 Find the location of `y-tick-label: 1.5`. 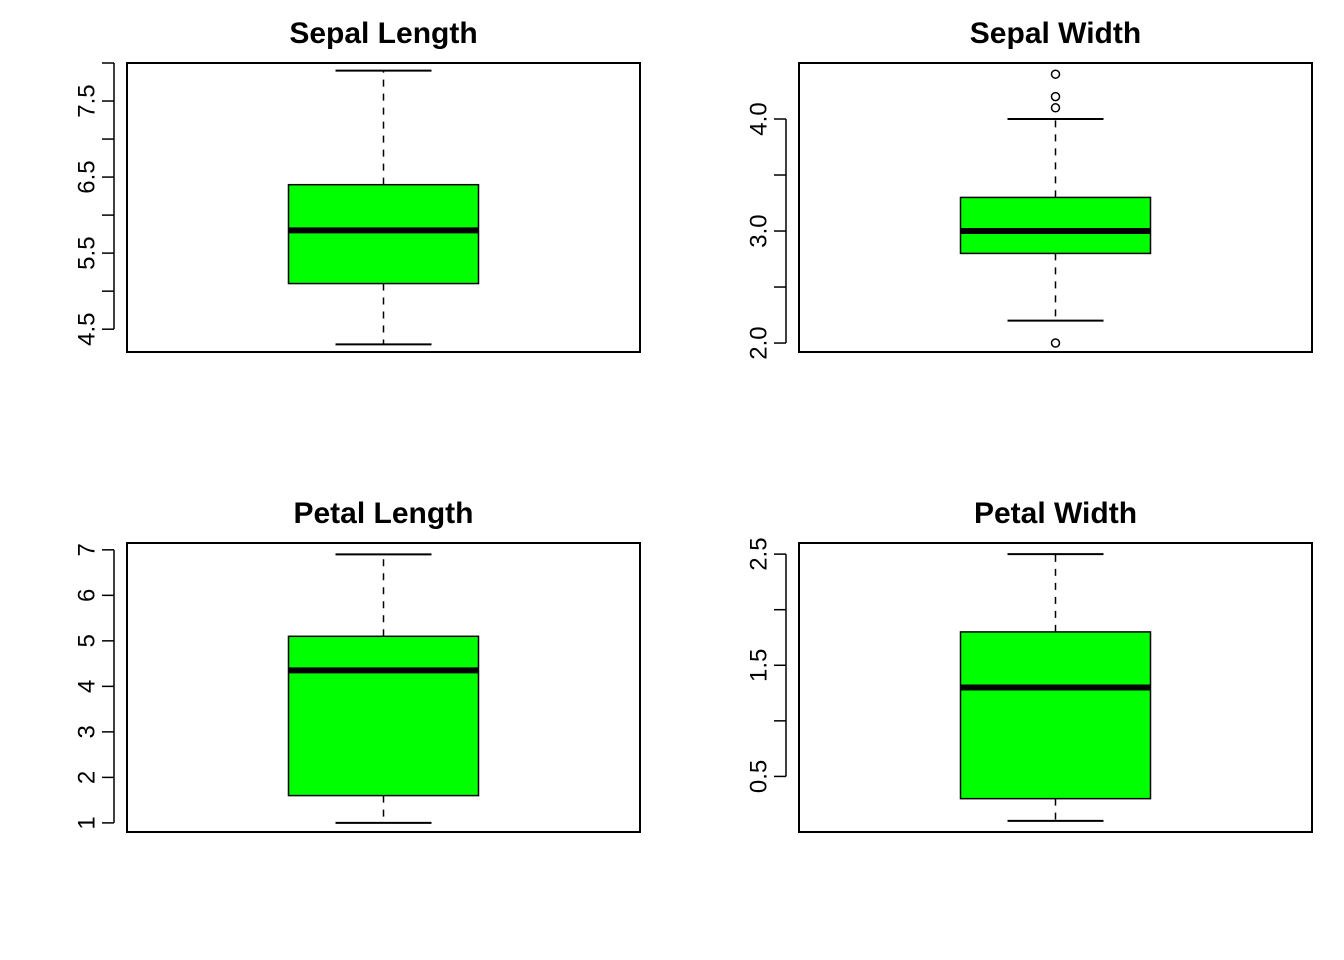

y-tick-label: 1.5 is located at coordinates (759, 665).